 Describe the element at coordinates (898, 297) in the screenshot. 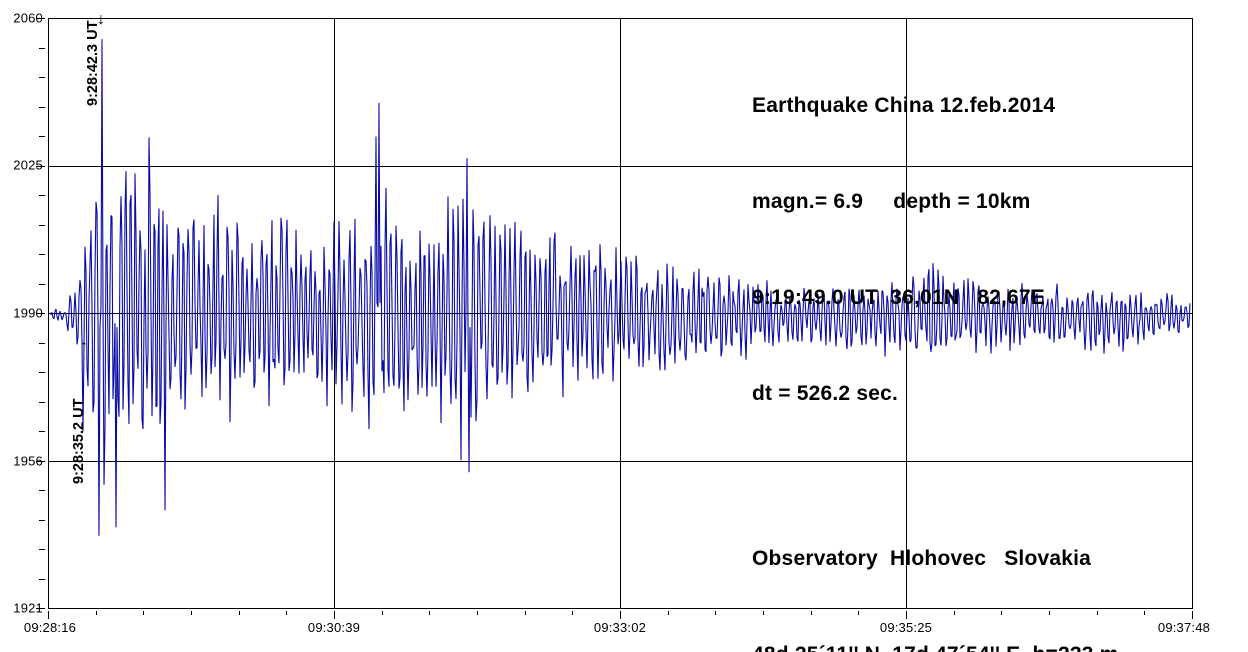

I see `event-origin-line: 9:19:49.0 UT 36,01N 82,67E` at that location.